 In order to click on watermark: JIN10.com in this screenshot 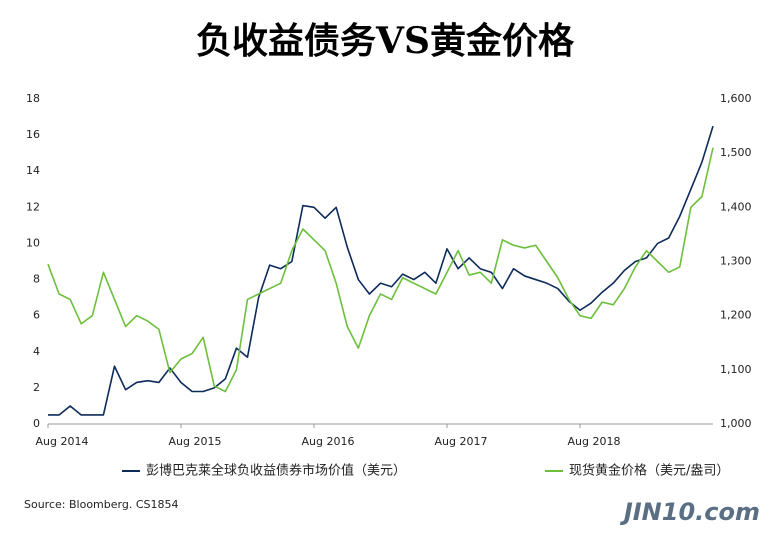, I will do `click(690, 512)`.